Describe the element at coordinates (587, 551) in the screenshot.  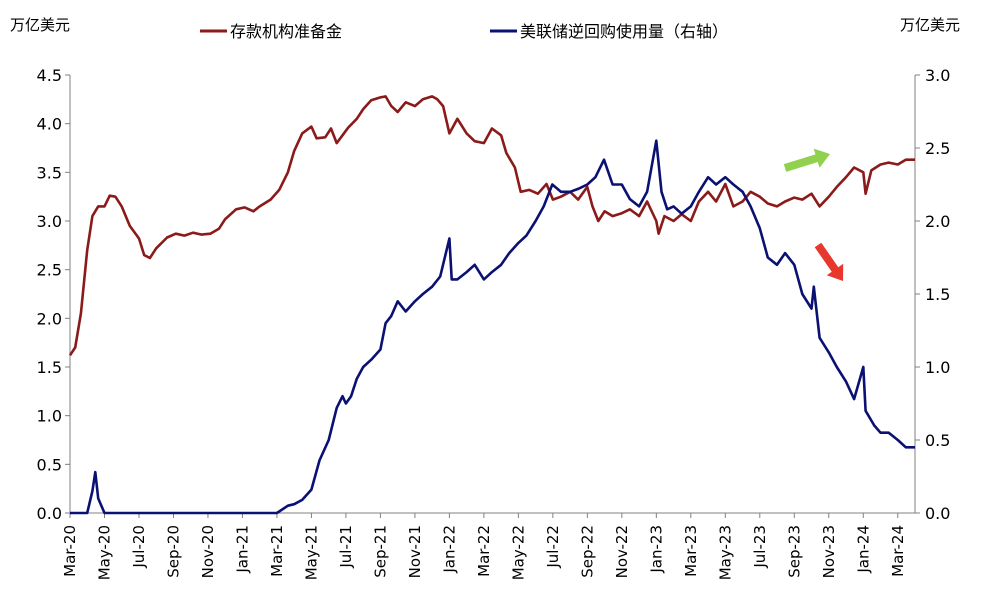
I see `x-tick-label: Sep-22` at that location.